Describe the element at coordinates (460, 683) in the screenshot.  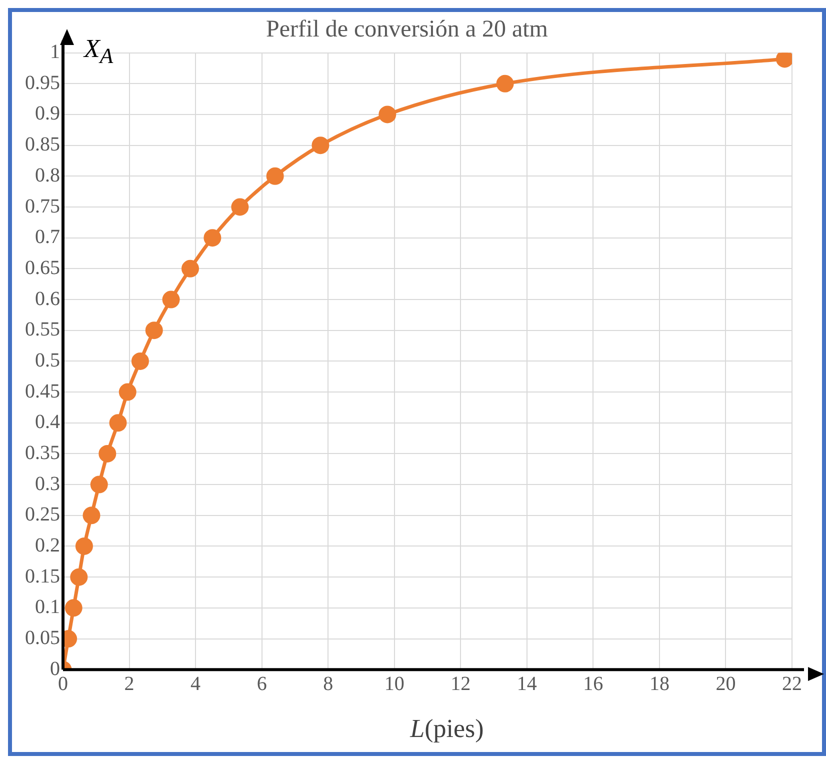
I see `x-tick-label: 12` at that location.